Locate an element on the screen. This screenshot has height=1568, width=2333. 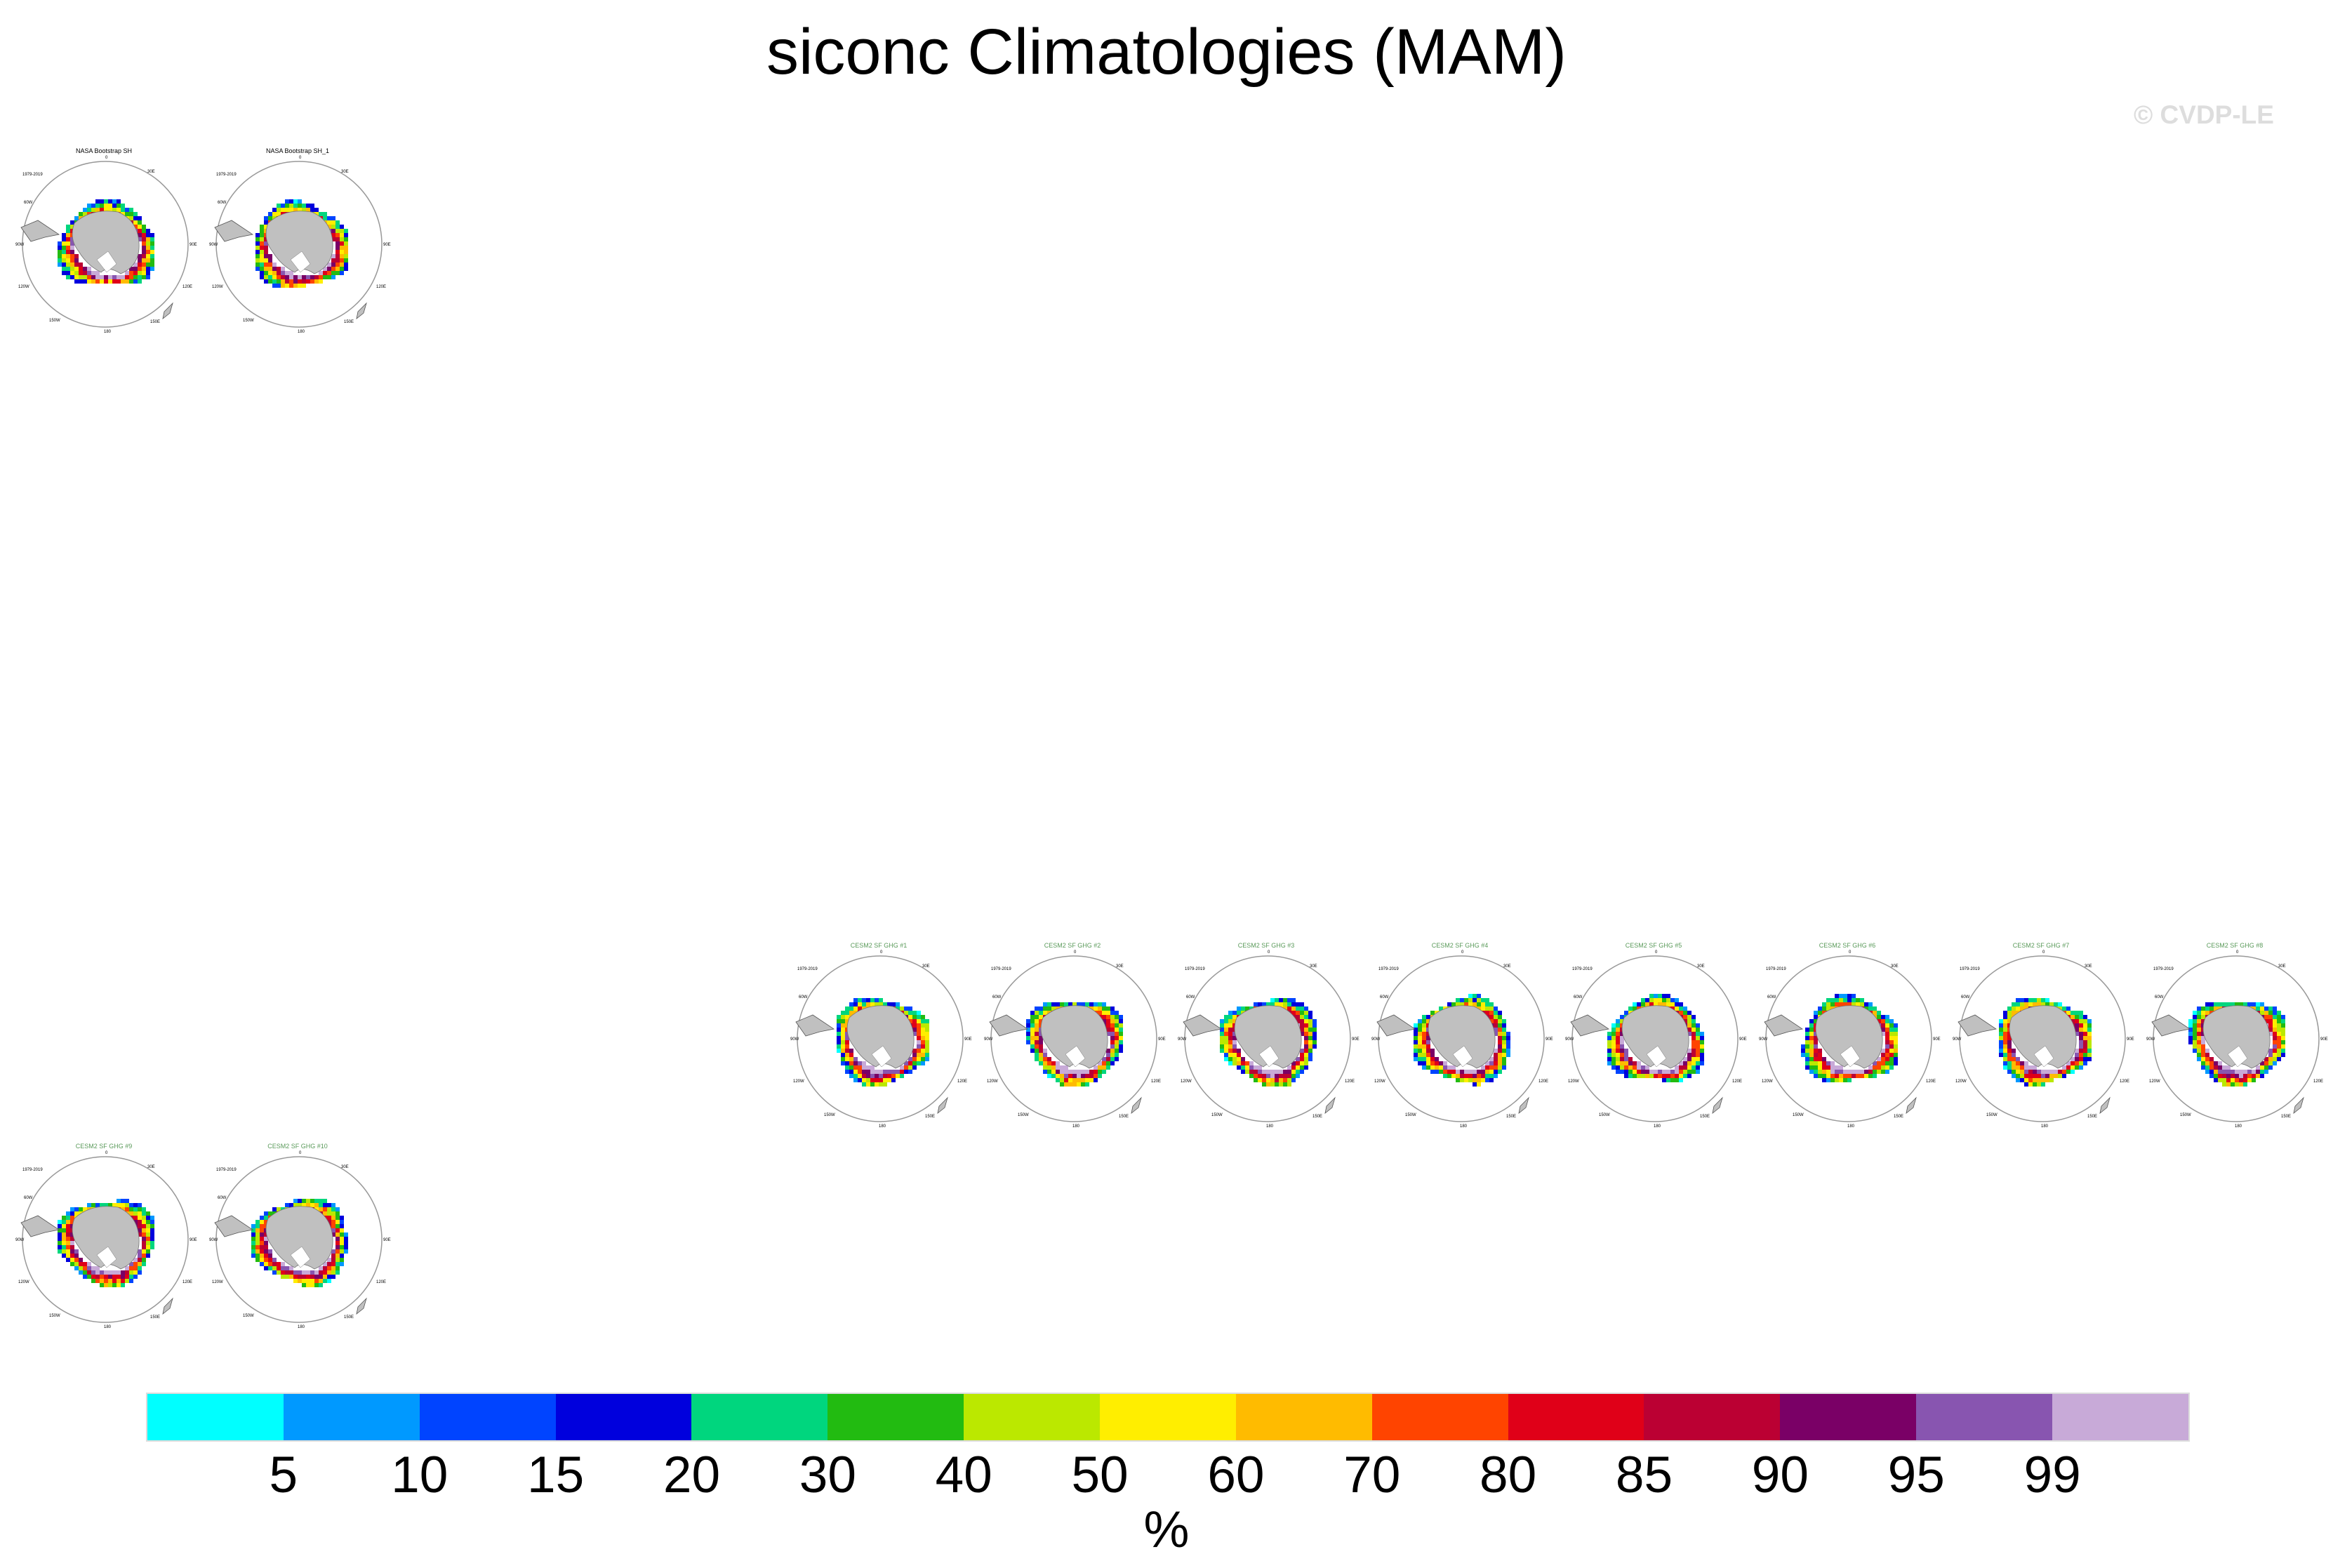
longitude-label: 30E is located at coordinates (1701, 966).